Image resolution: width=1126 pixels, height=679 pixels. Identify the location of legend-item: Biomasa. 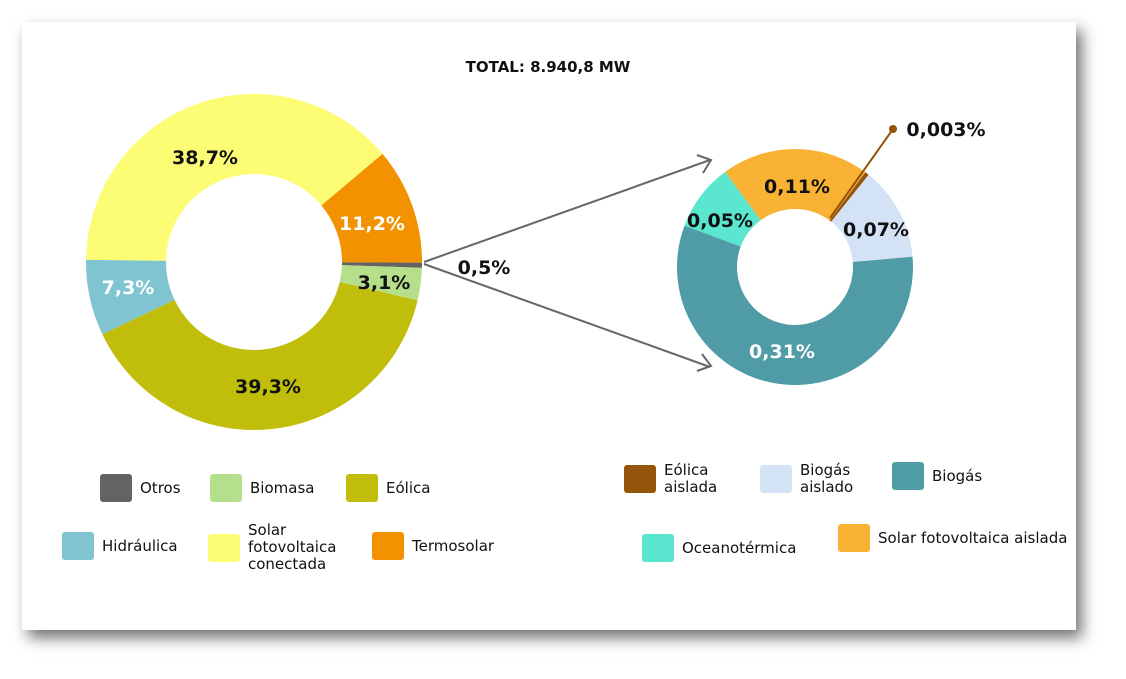
(262, 488).